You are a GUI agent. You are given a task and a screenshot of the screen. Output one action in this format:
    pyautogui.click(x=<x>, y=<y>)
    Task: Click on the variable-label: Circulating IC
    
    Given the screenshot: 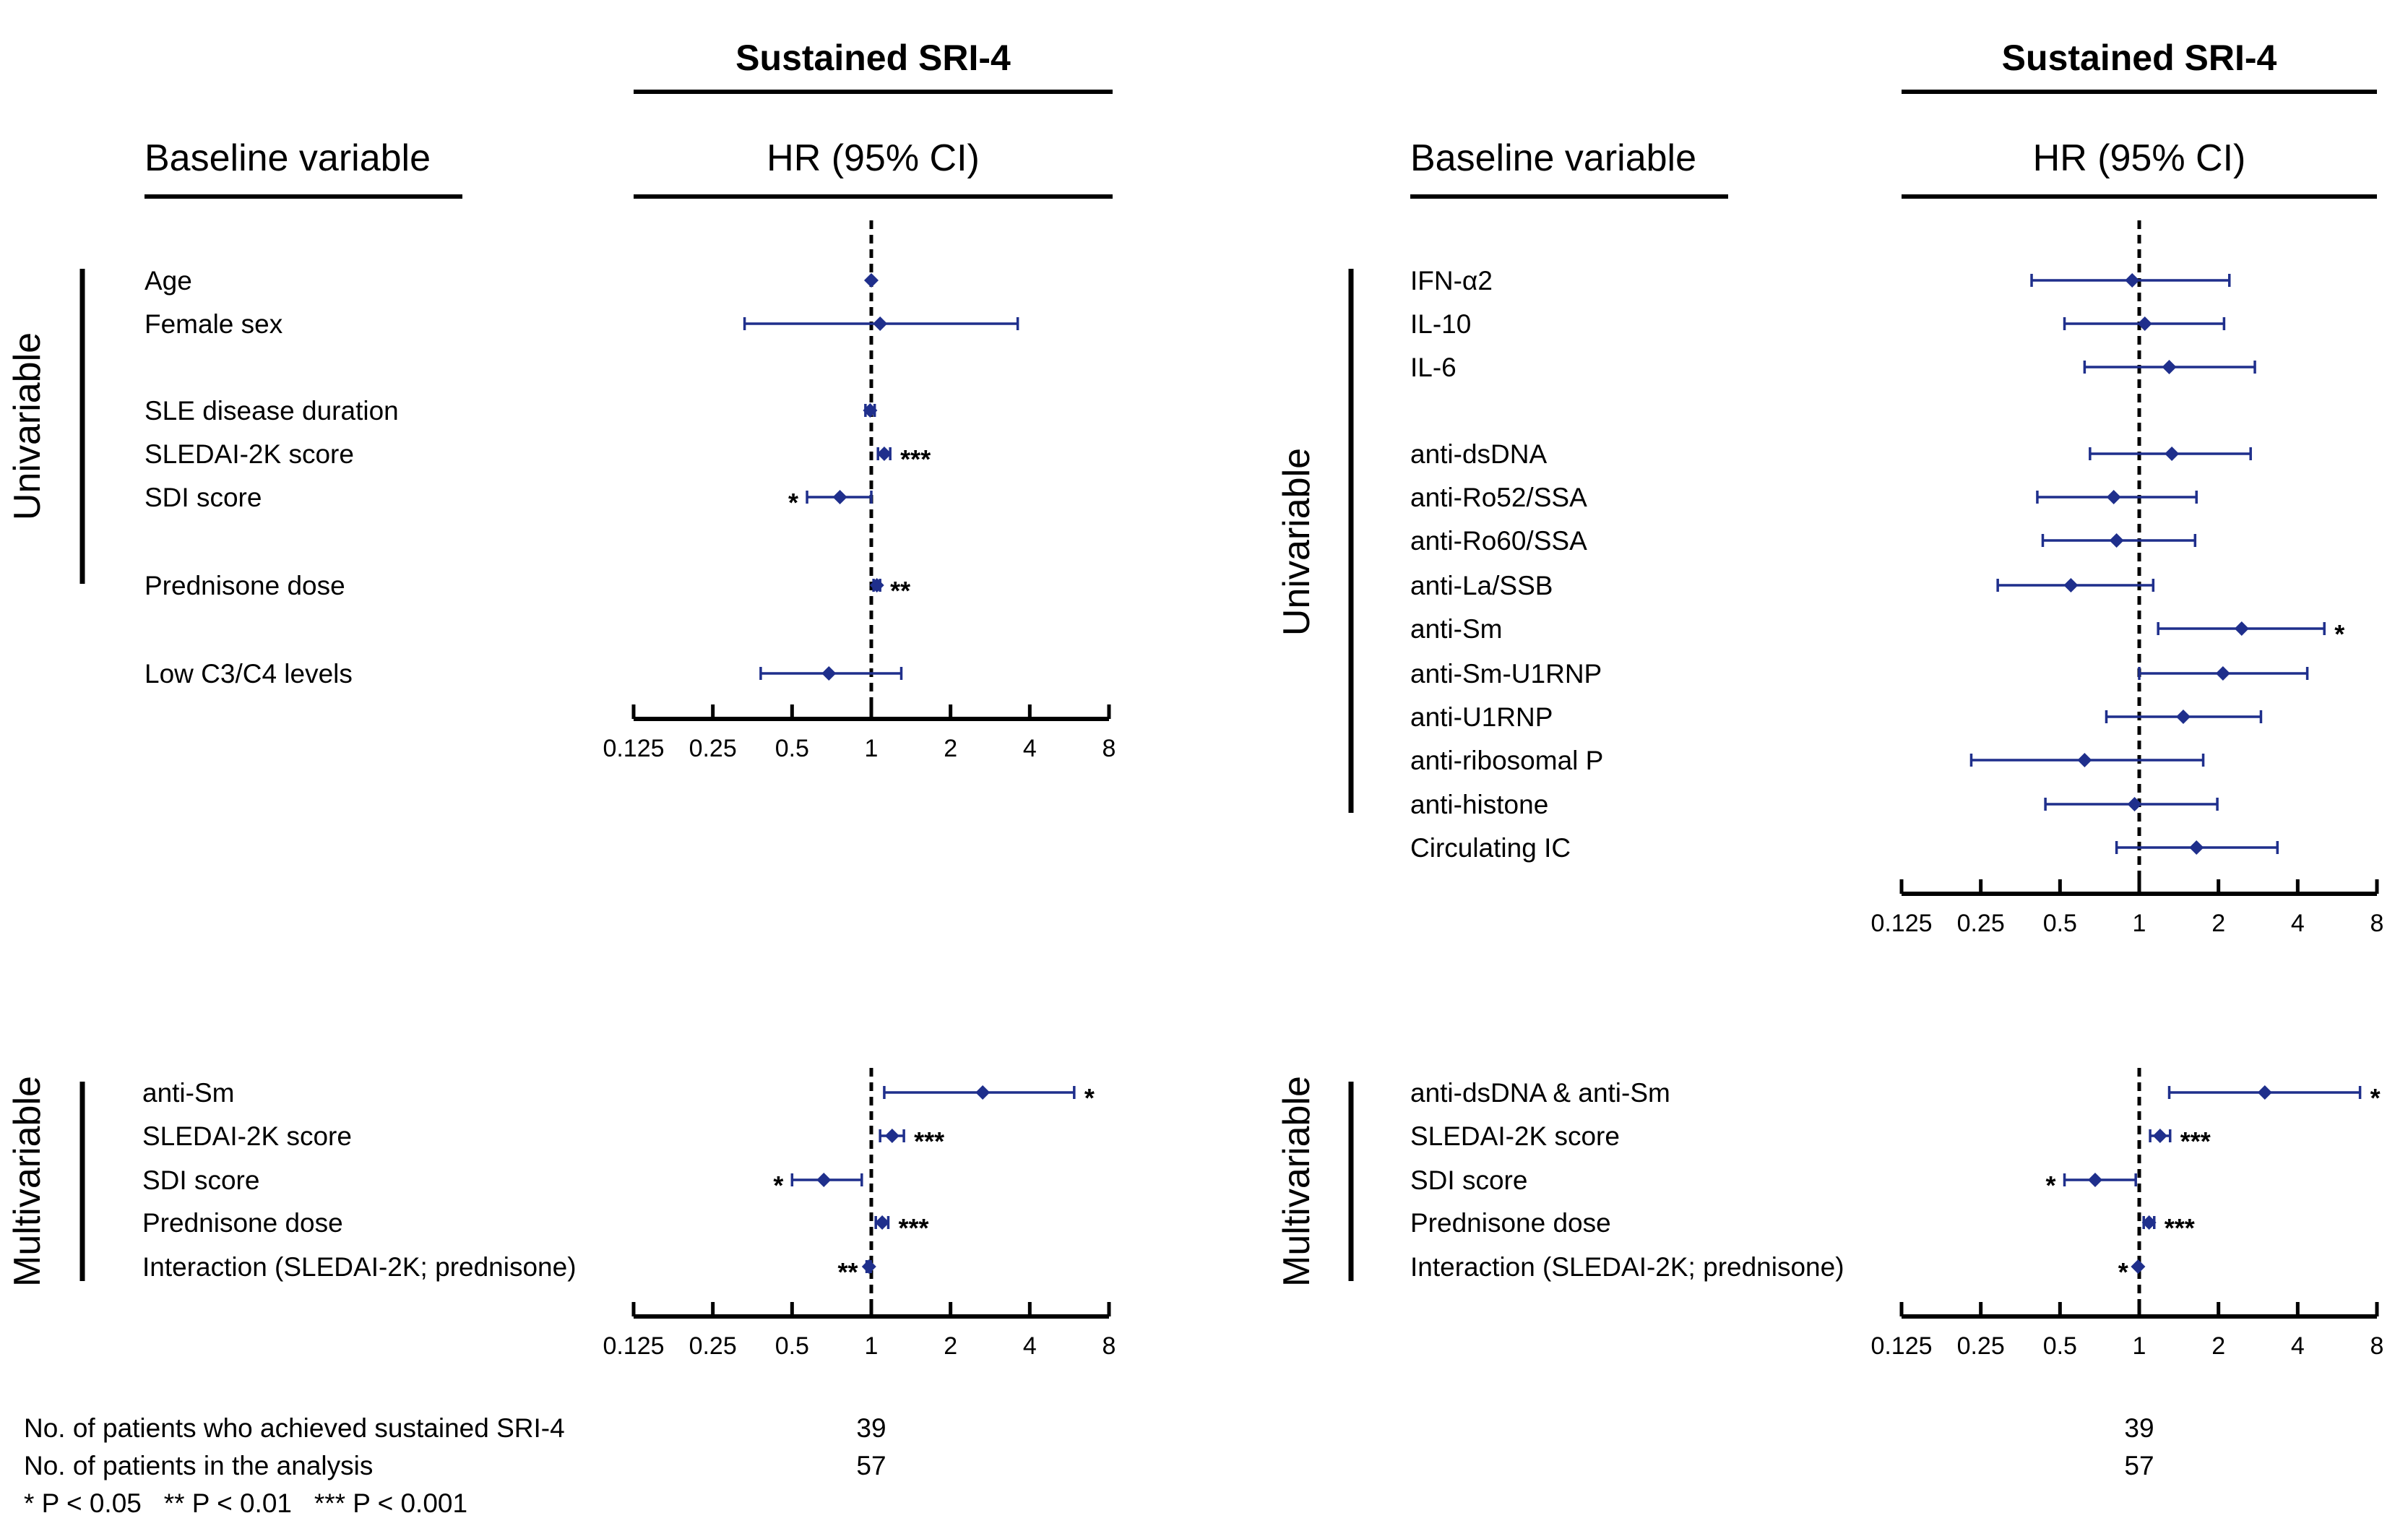 What is the action you would take?
    pyautogui.click(x=1490, y=848)
    